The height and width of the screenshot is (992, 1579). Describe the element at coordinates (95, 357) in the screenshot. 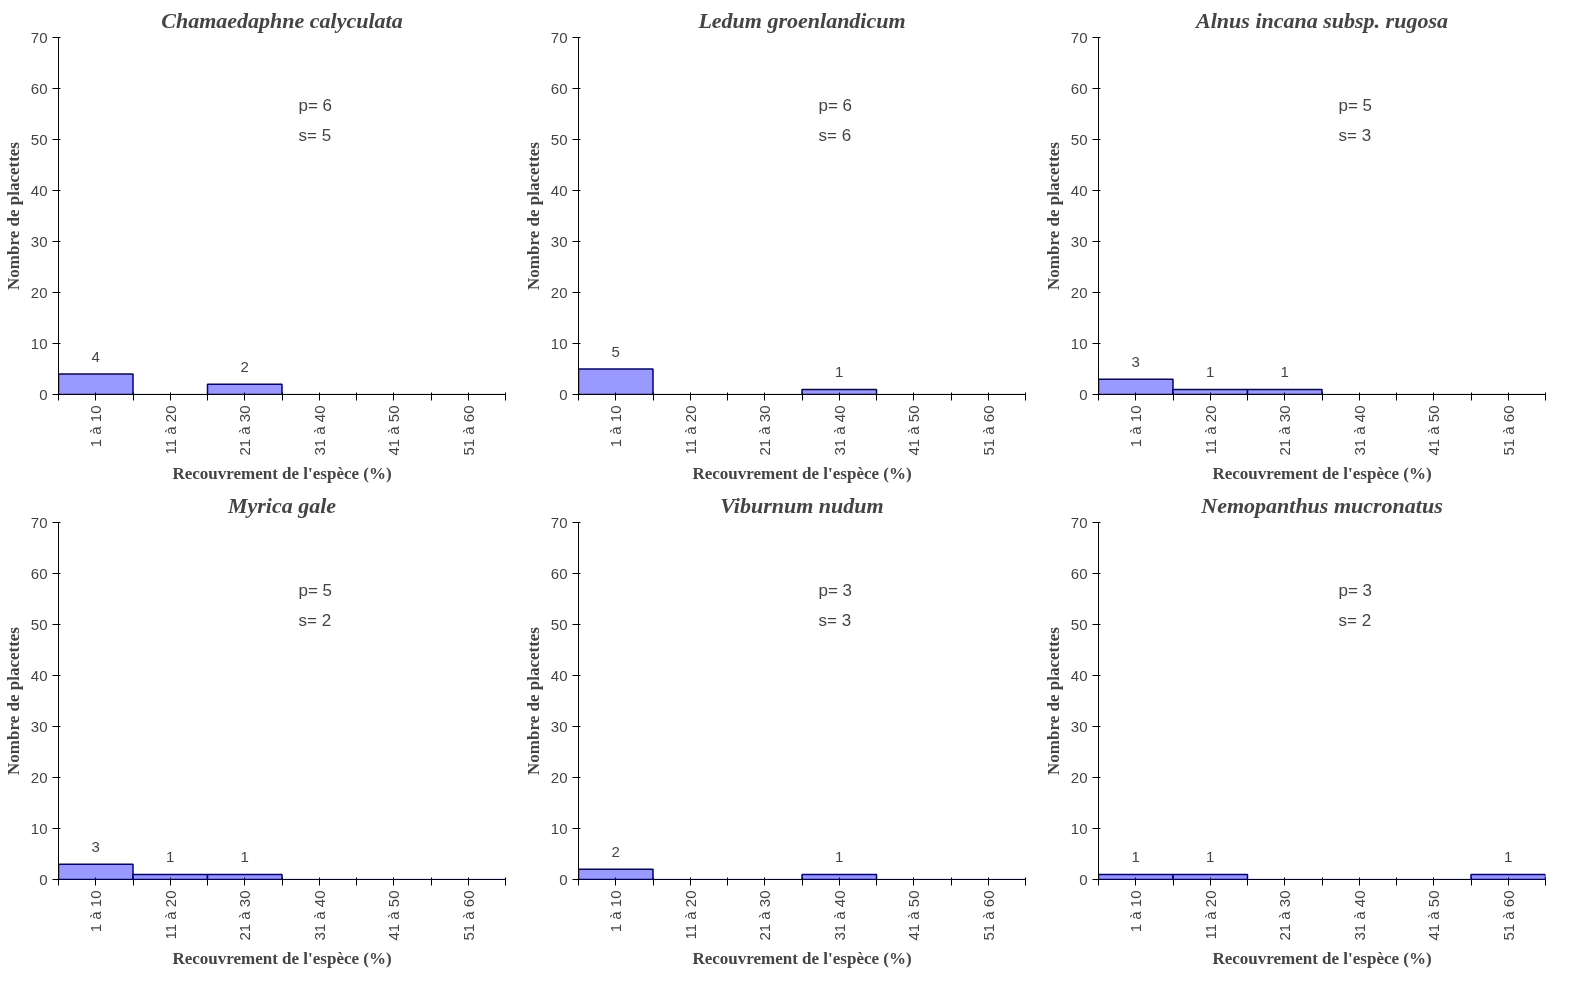

I see `data-label: 4` at that location.